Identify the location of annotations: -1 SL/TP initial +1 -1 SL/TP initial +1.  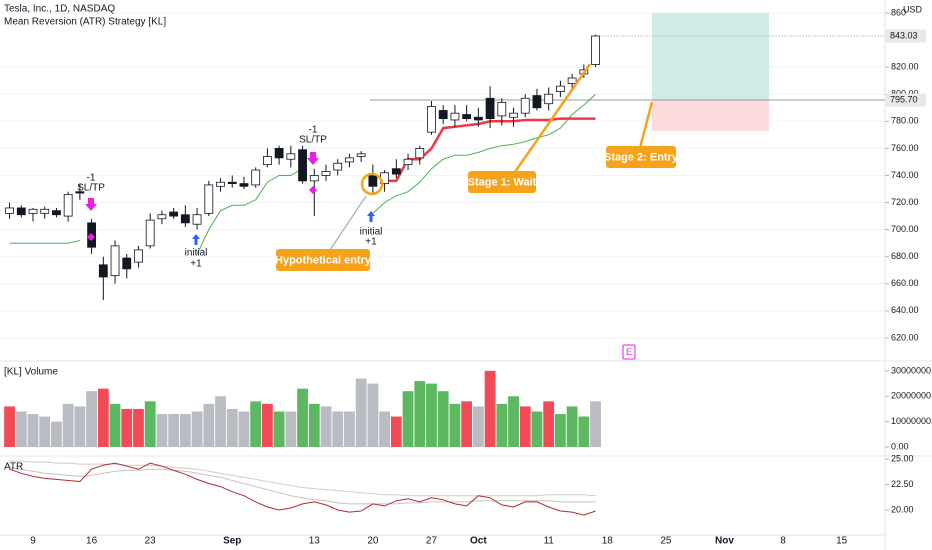
(229, 197).